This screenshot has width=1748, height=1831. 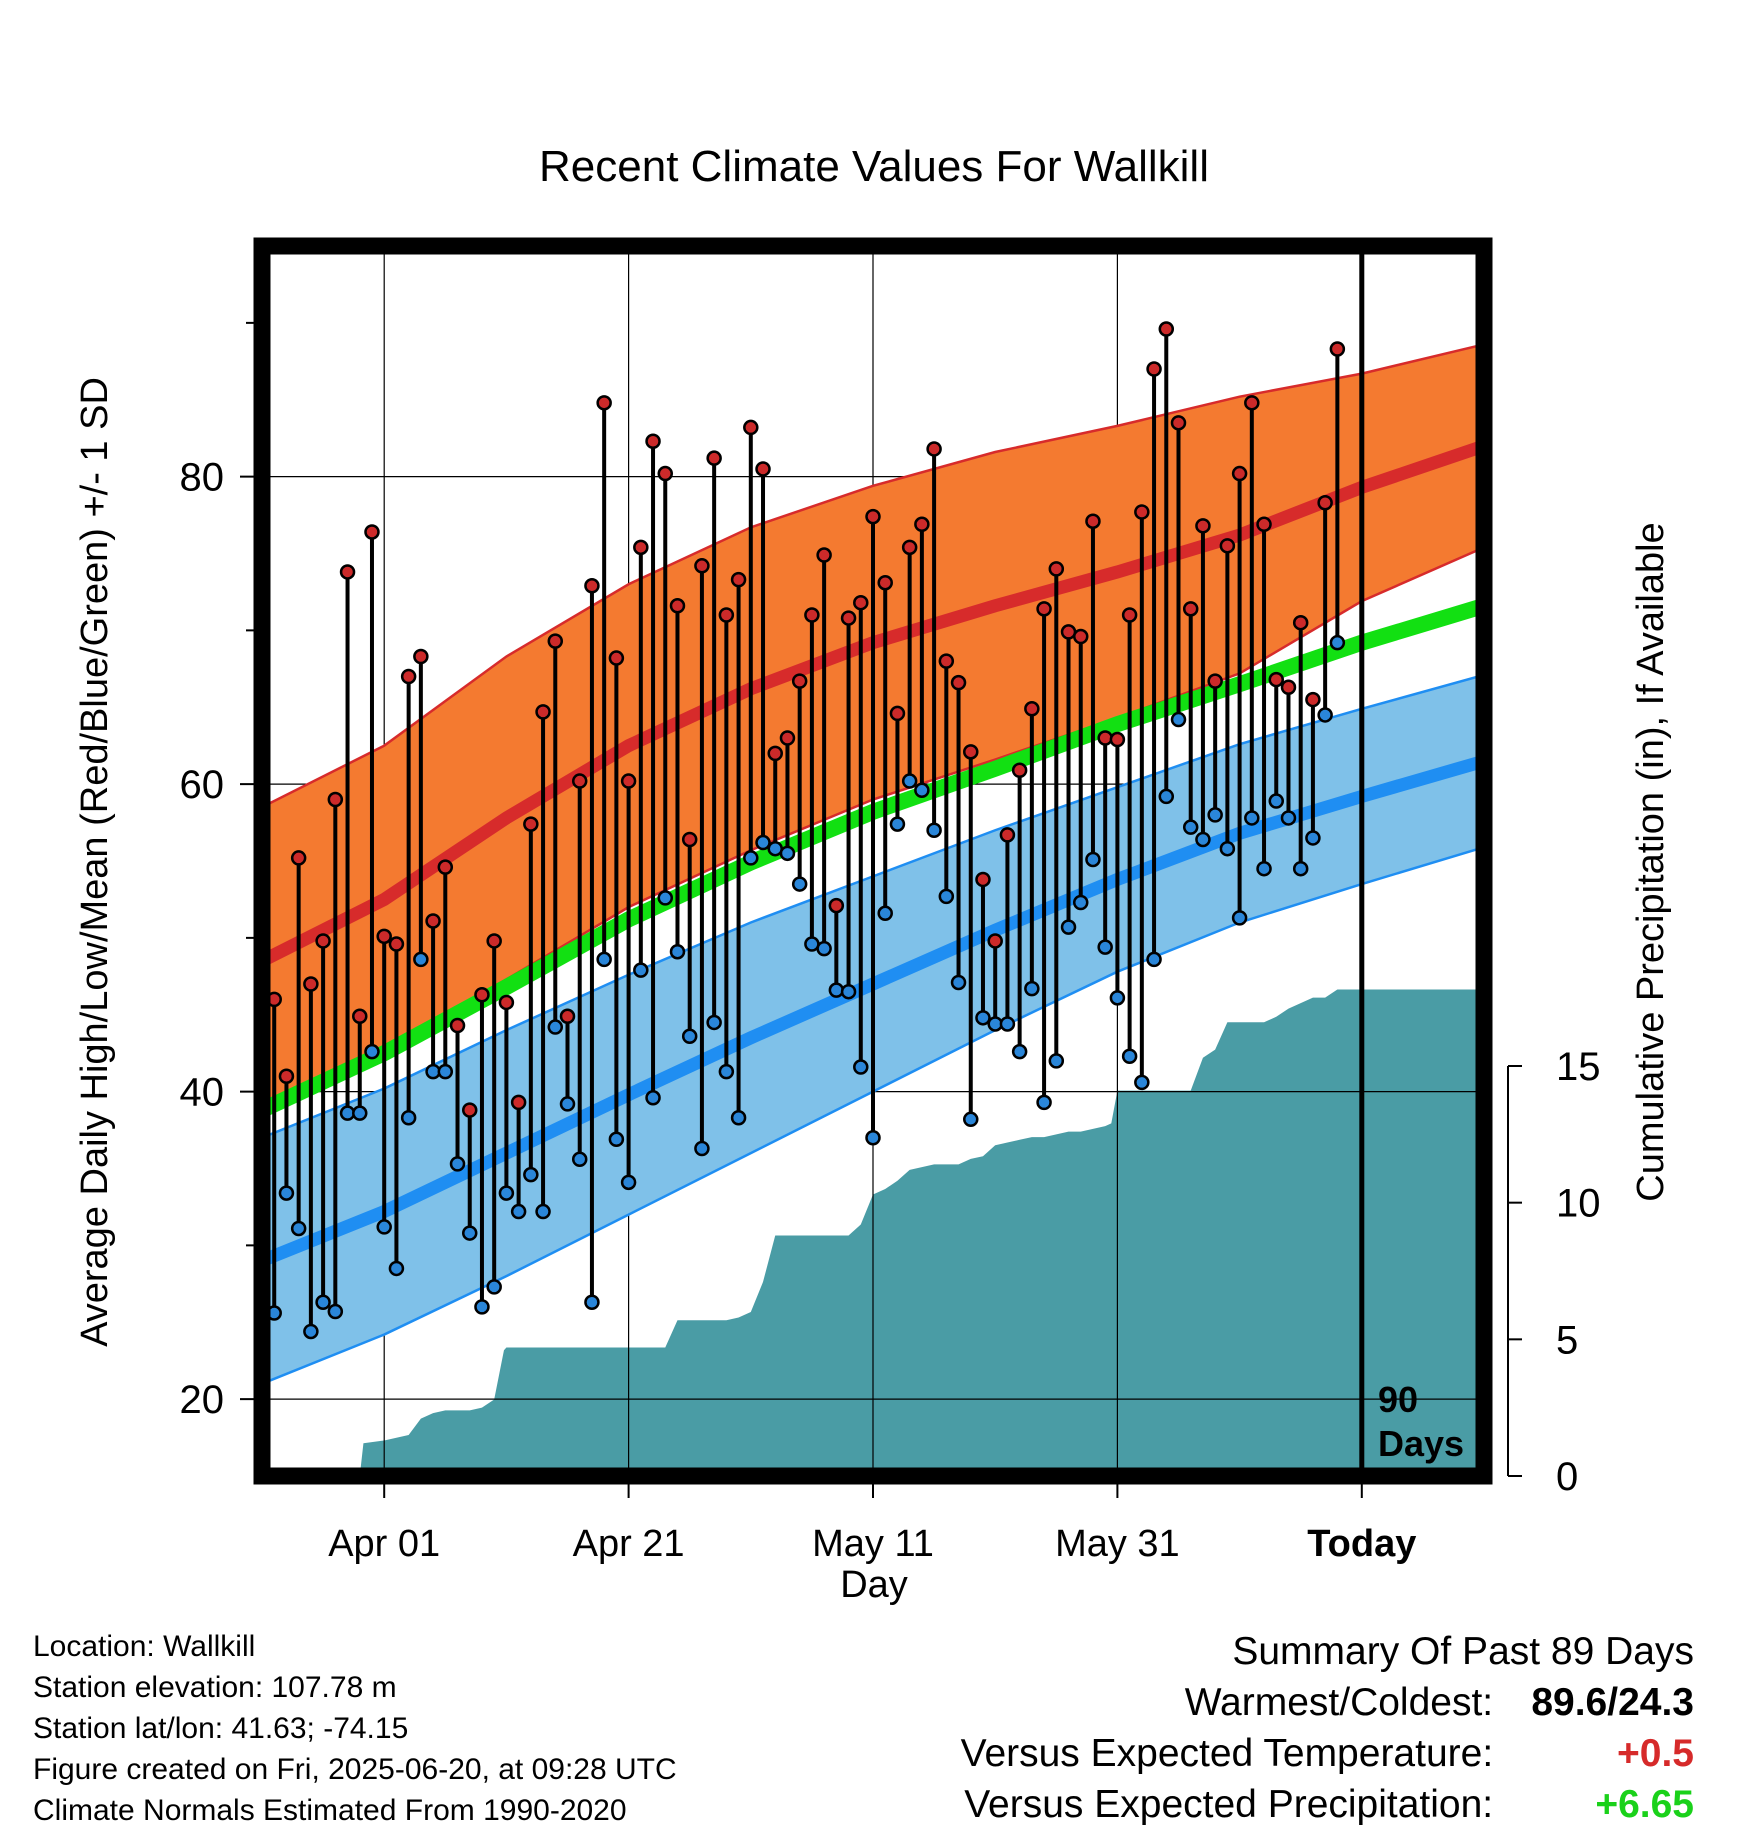 What do you see at coordinates (1117, 1544) in the screenshot?
I see `x-tick-label-3: May 31` at bounding box center [1117, 1544].